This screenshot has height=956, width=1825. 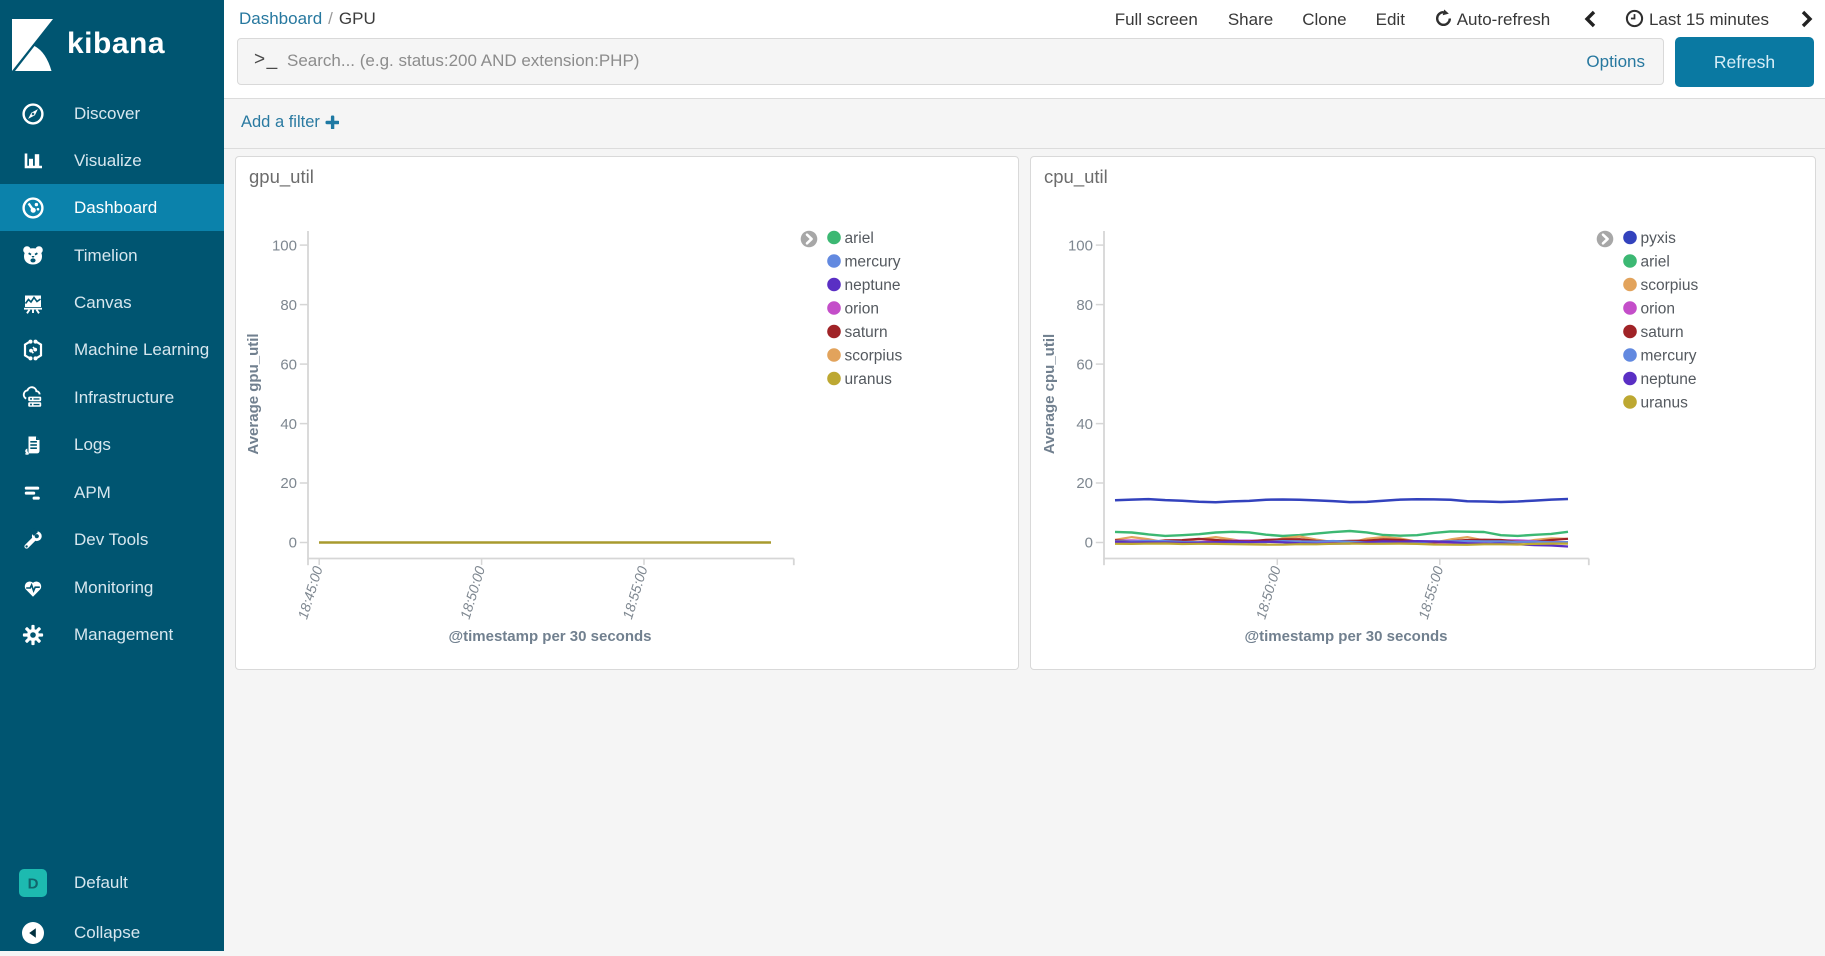 I want to click on svg-text: pyxis, so click(x=1659, y=238).